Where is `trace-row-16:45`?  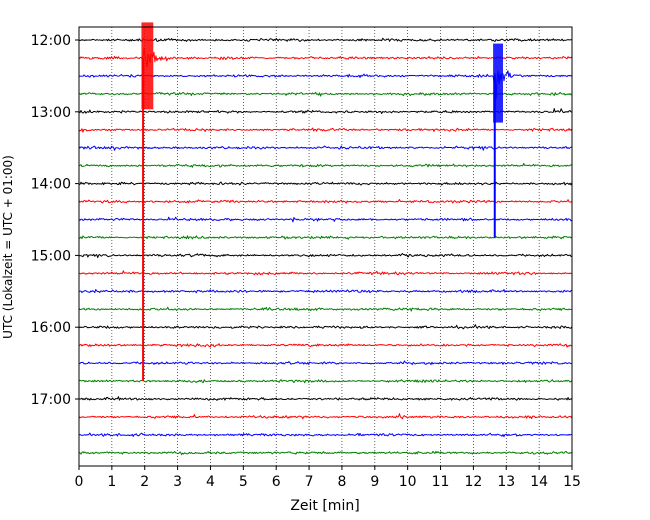
trace-row-16:45 is located at coordinates (325, 381).